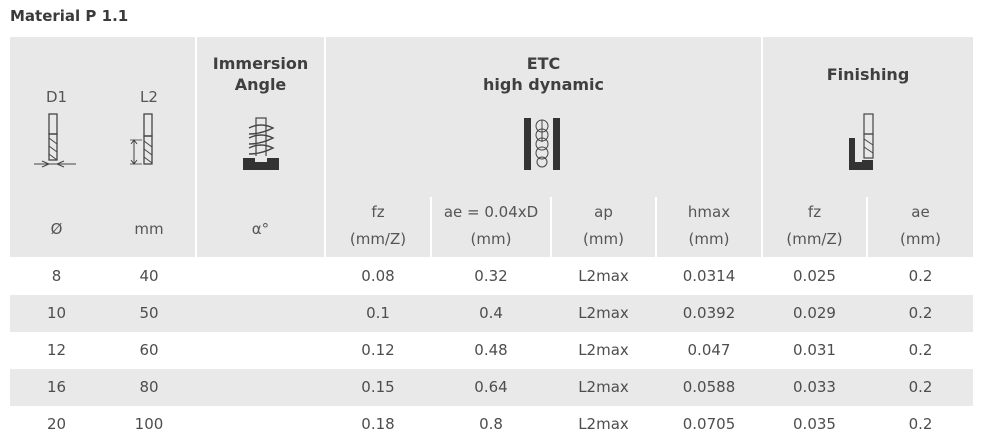 The width and height of the screenshot is (982, 447). What do you see at coordinates (56, 229) in the screenshot?
I see `d1-unit: Ø` at bounding box center [56, 229].